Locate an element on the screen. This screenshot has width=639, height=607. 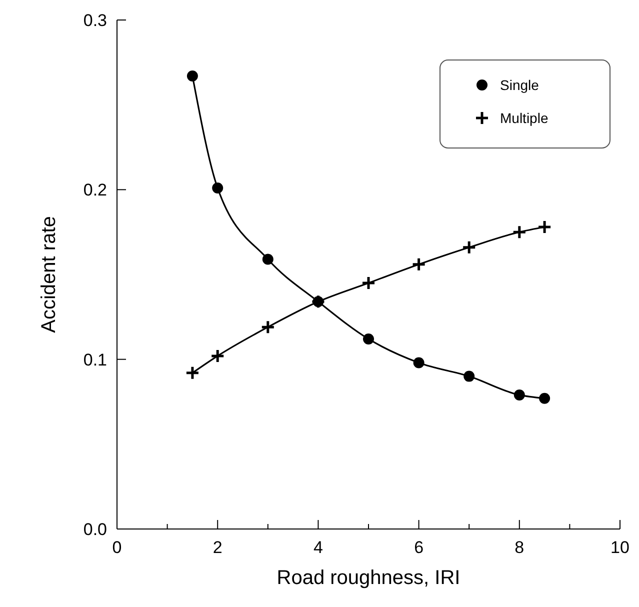
x-tick-label: 8 is located at coordinates (519, 547).